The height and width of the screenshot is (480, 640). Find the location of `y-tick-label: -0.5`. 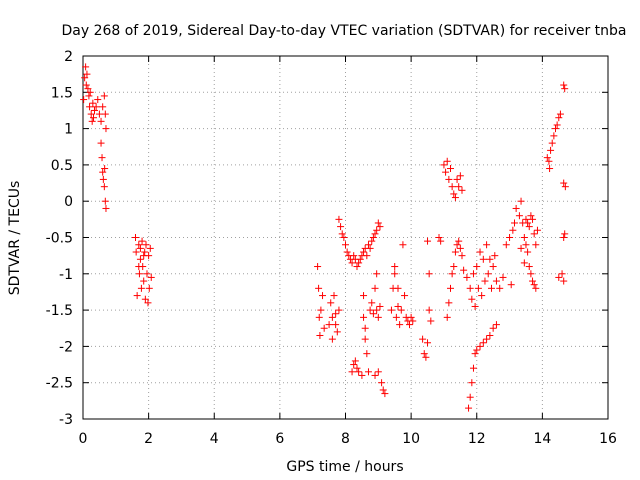

y-tick-label: -0.5 is located at coordinates (59, 239).